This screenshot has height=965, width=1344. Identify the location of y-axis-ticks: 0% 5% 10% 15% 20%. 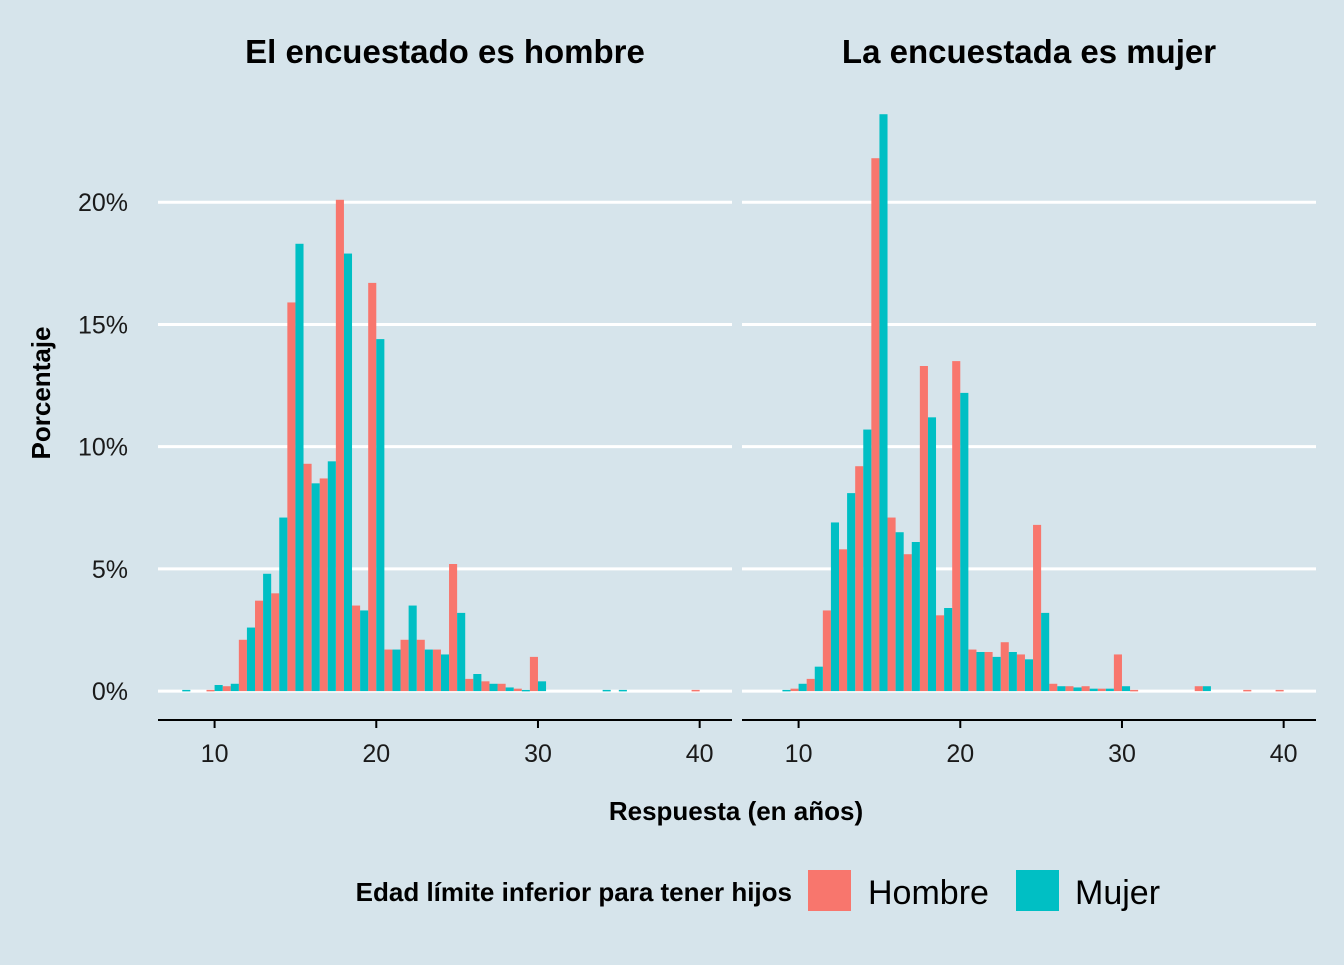
(103, 447).